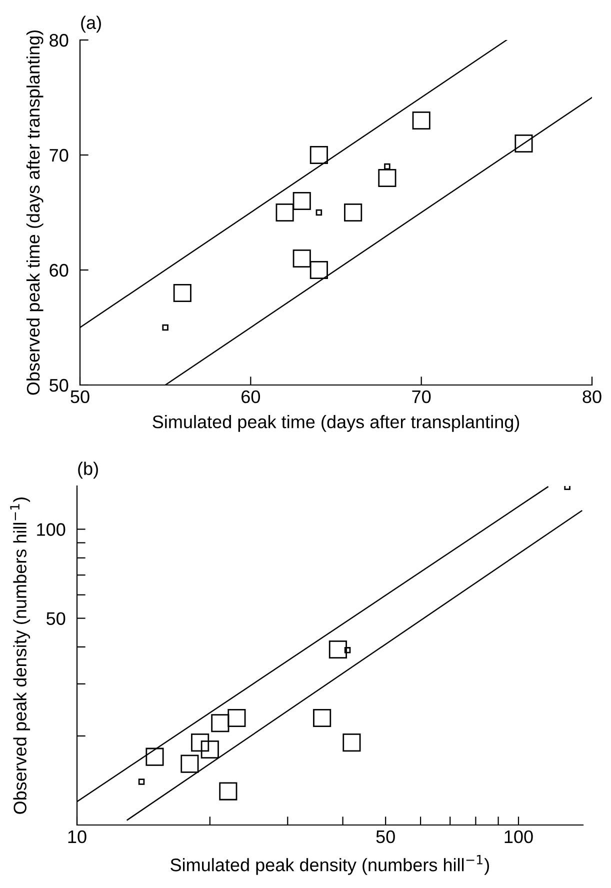  I want to click on y-tick-label: 60, so click(59, 270).